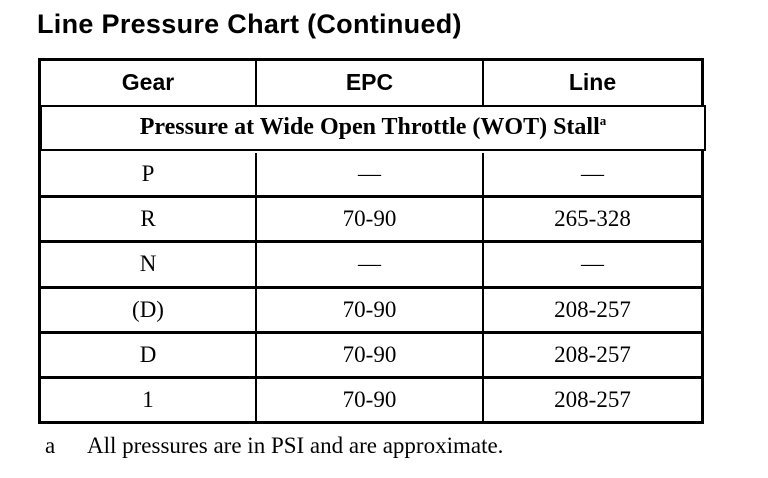 The height and width of the screenshot is (478, 768). I want to click on table-row-n: N — —, so click(371, 263).